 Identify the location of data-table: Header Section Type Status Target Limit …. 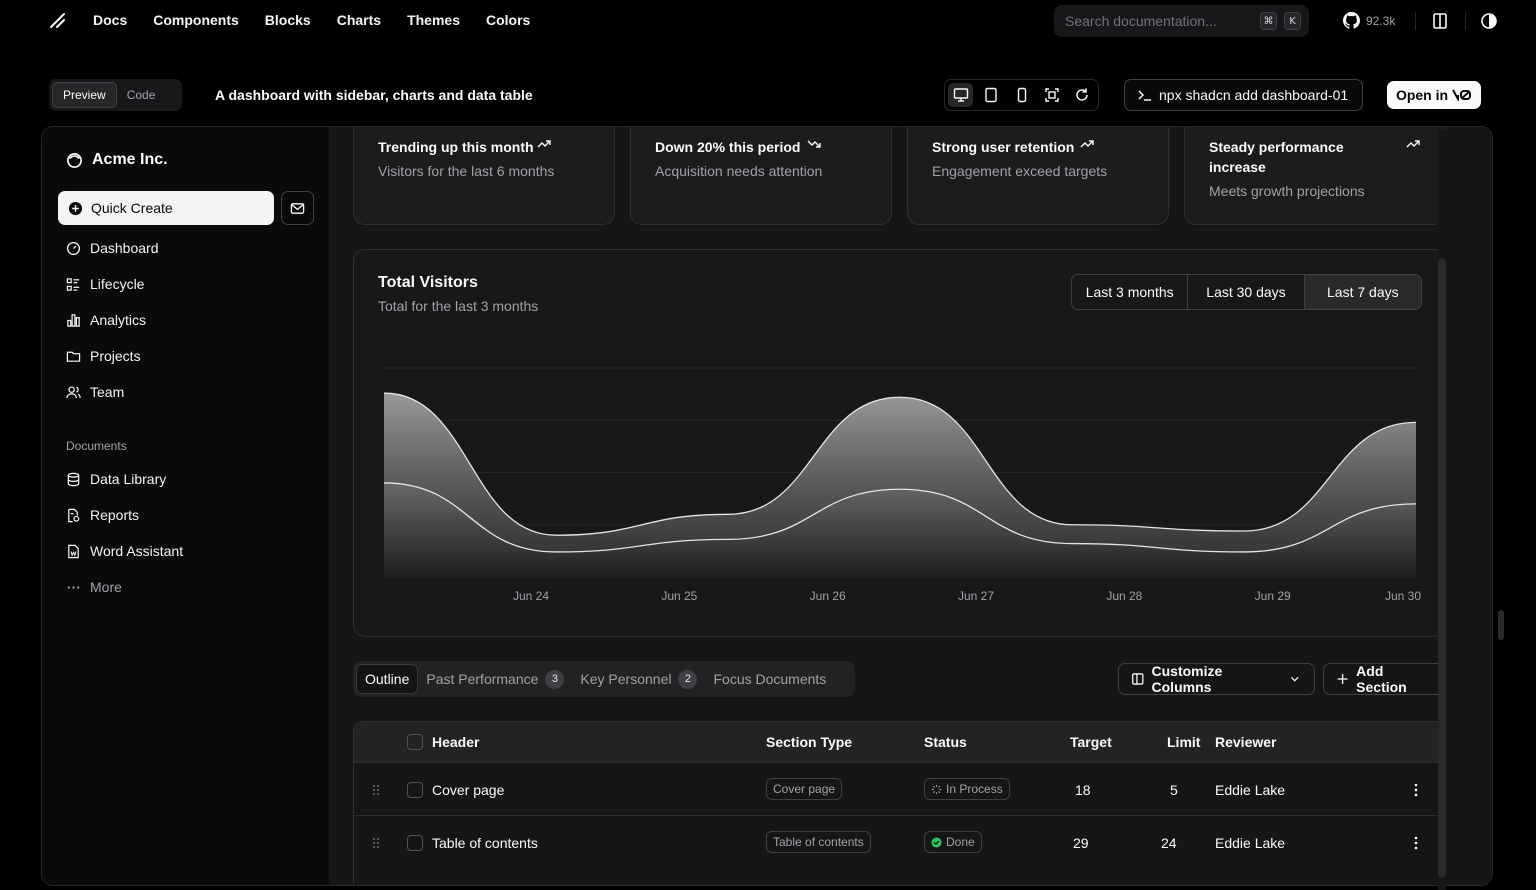
(899, 803).